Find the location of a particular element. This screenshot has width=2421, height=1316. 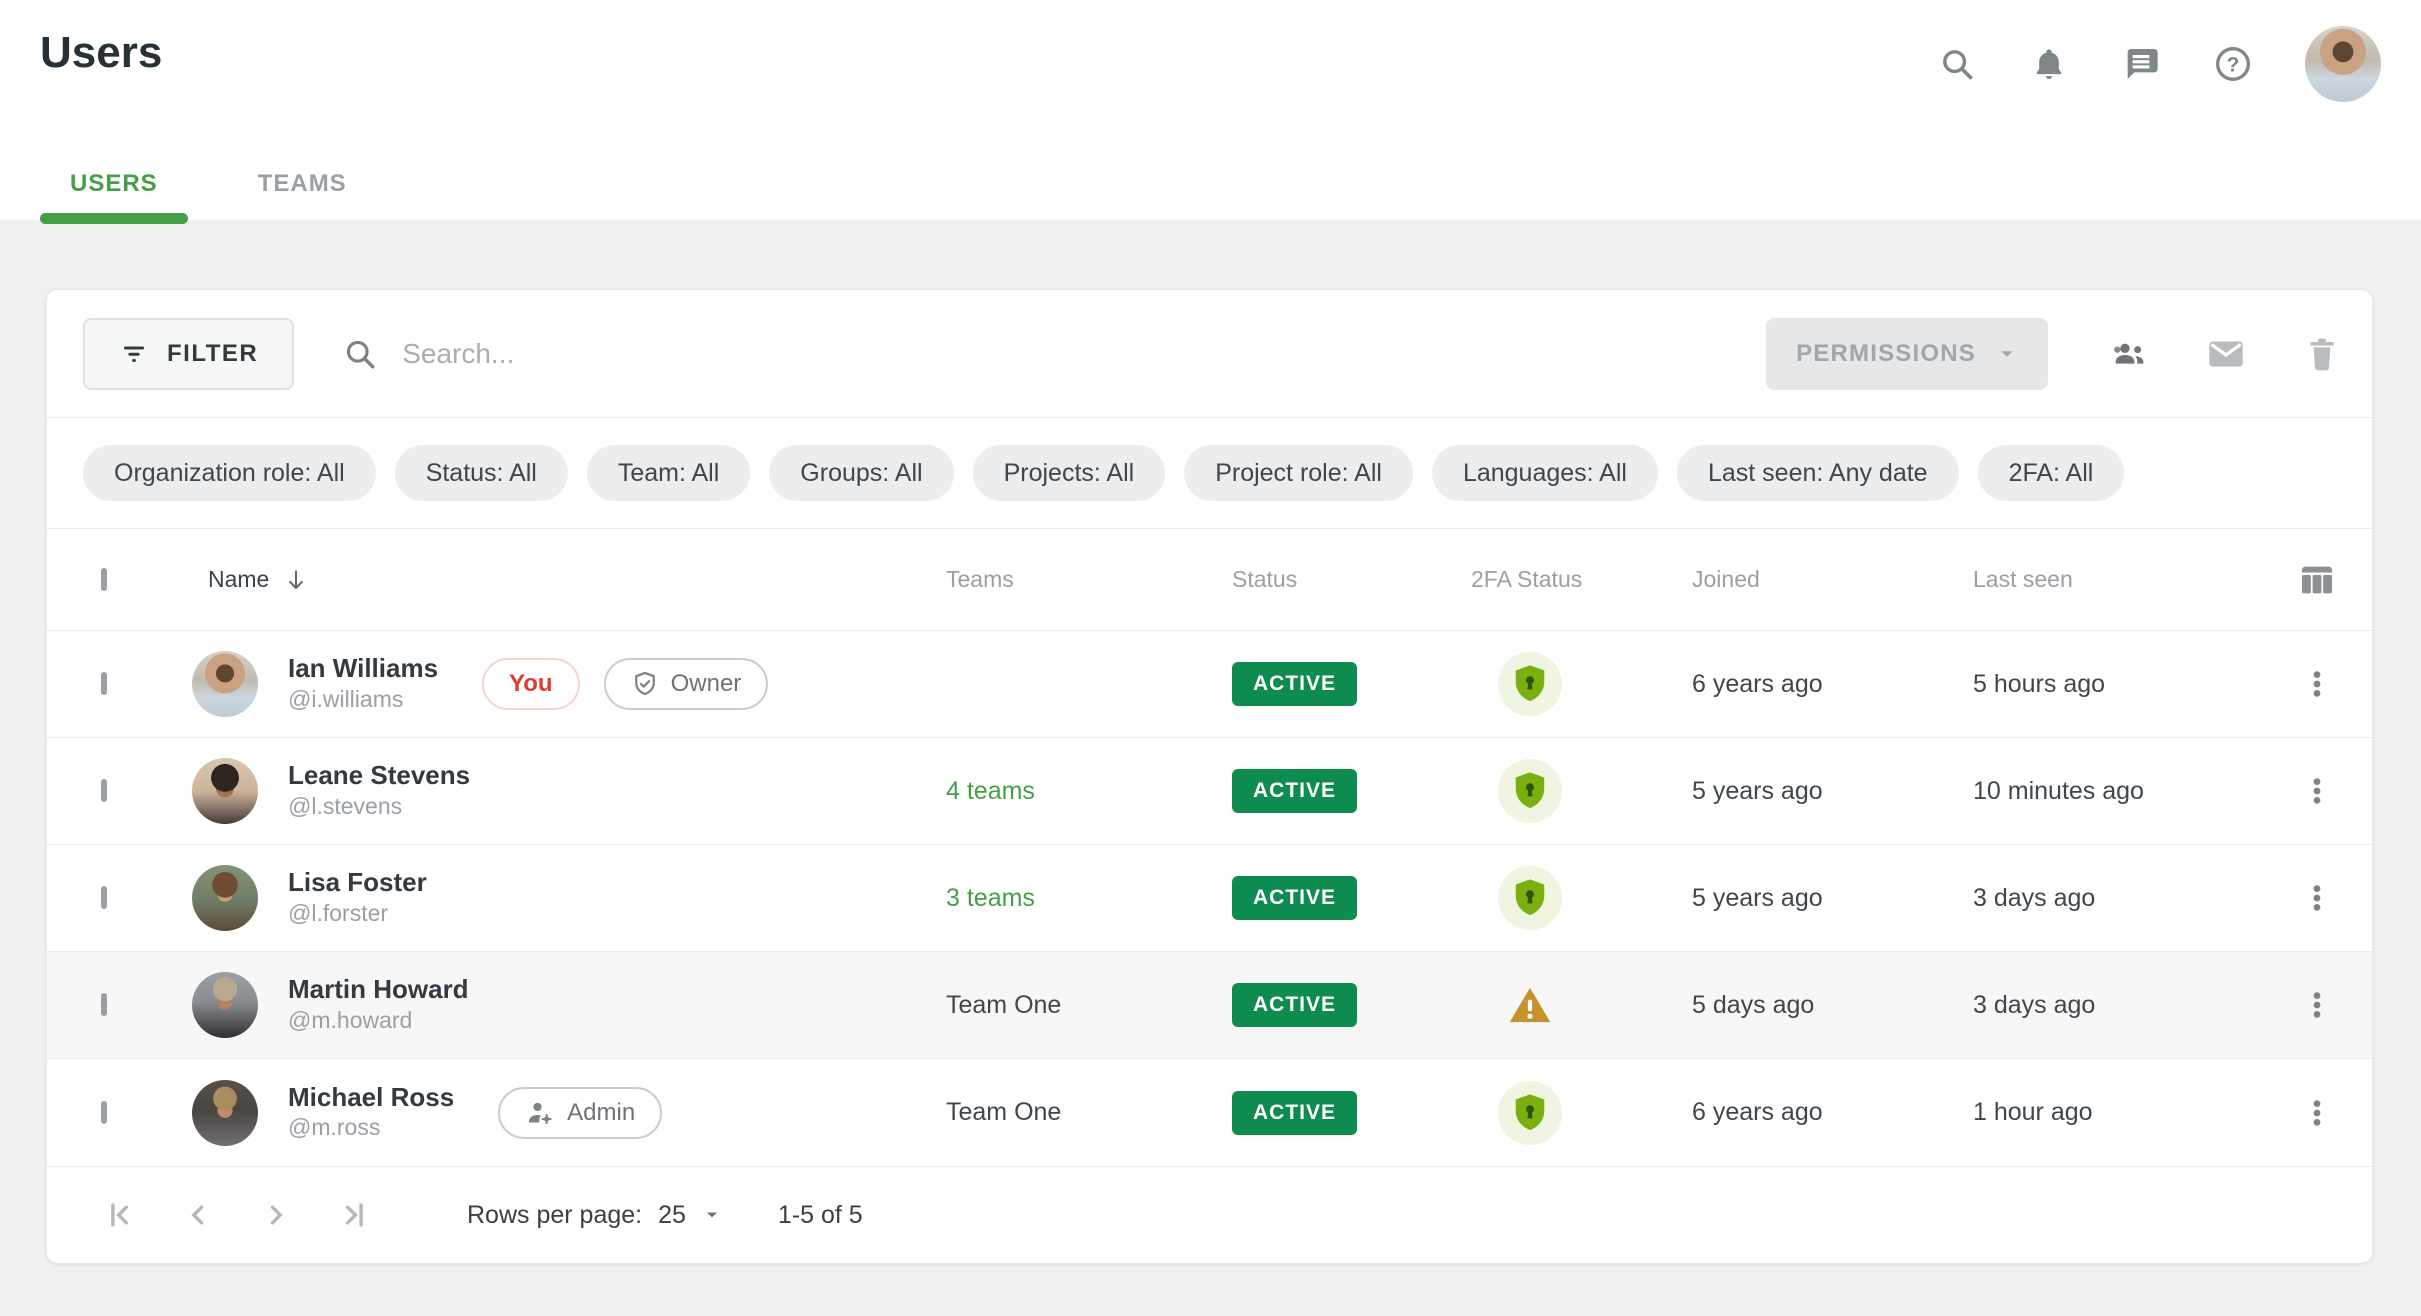

teams-link: 4 teams is located at coordinates (990, 790).